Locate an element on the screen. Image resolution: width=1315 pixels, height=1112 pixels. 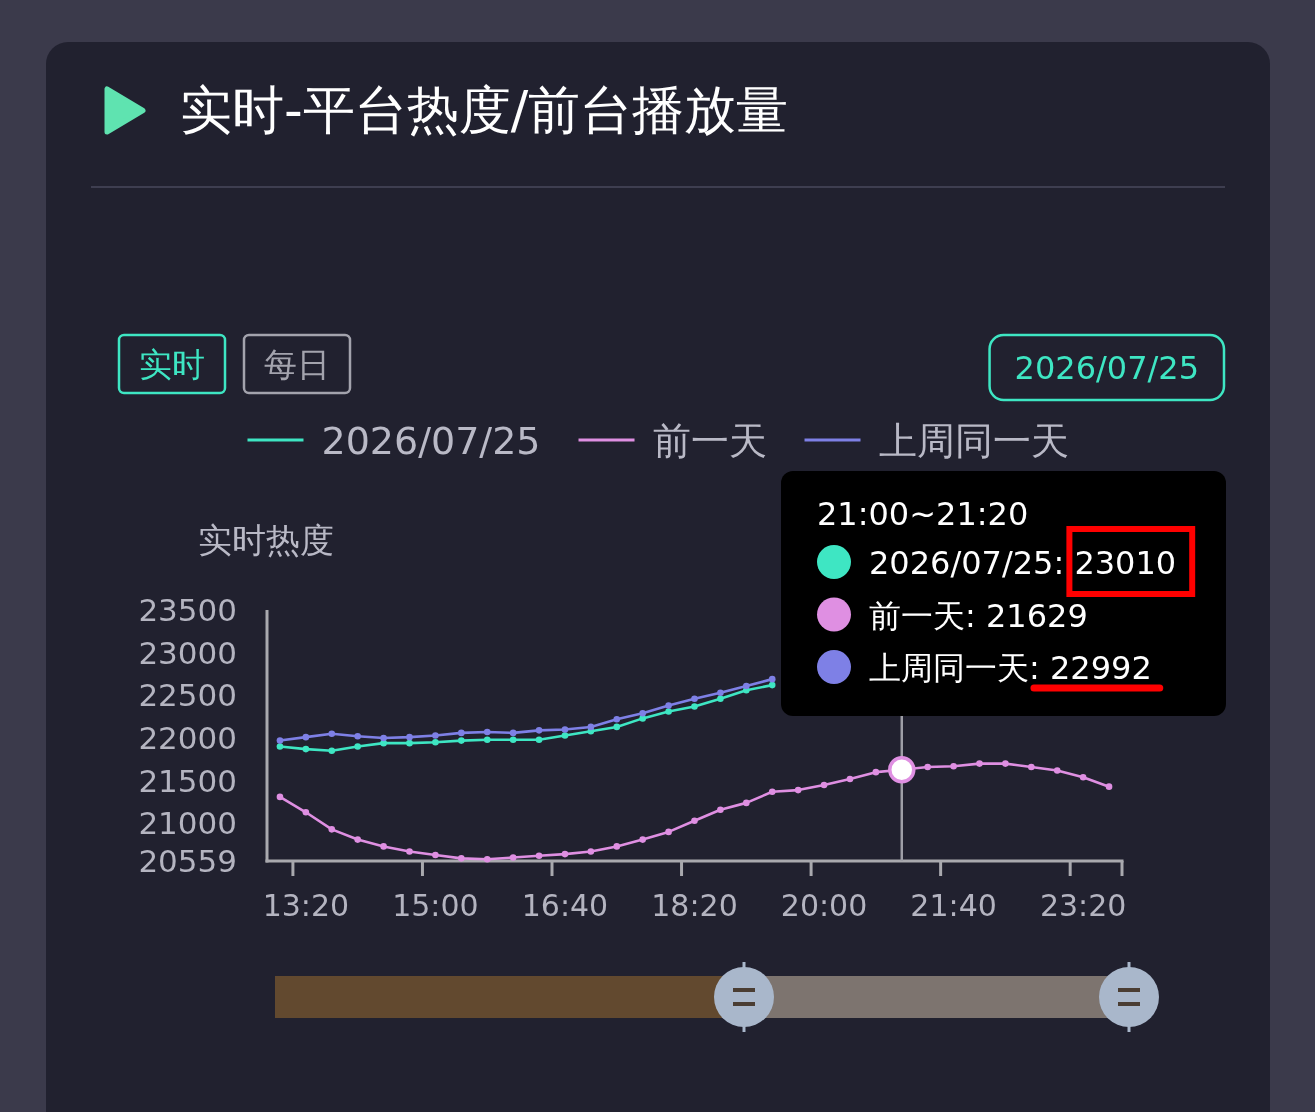
ylabel: 实时热度 is located at coordinates (266, 540).